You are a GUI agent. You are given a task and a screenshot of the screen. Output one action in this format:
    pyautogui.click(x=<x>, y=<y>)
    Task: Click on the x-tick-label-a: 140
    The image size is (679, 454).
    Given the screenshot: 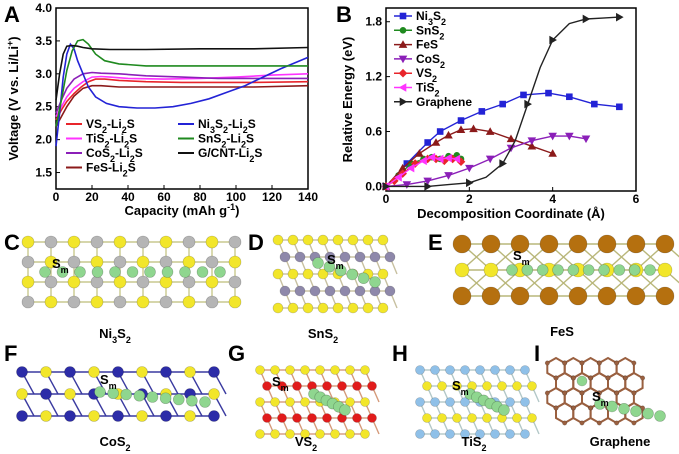 What is the action you would take?
    pyautogui.click(x=308, y=197)
    